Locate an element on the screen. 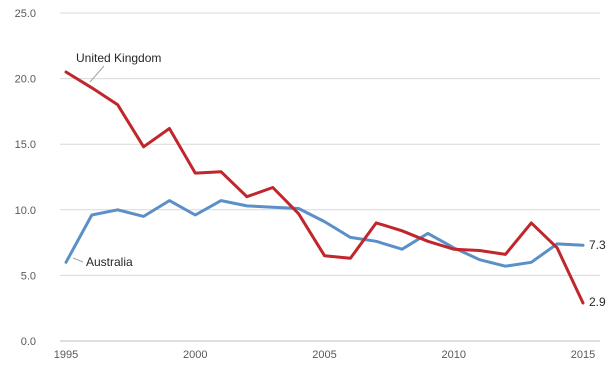 This screenshot has height=369, width=616. y-axis-ticks: 0.0 5.0 10.0 15.0 20.0 25.0 is located at coordinates (25, 178).